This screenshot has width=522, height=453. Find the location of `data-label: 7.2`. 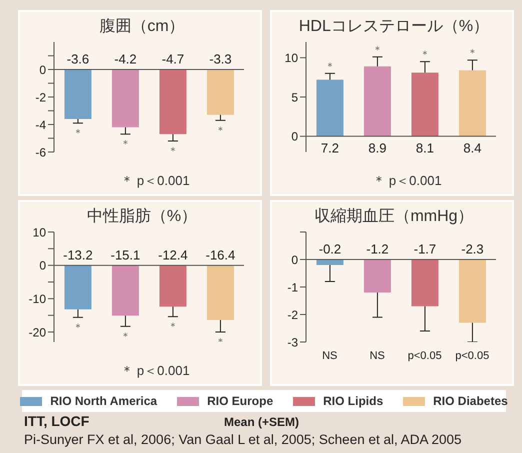

data-label: 7.2 is located at coordinates (329, 148).